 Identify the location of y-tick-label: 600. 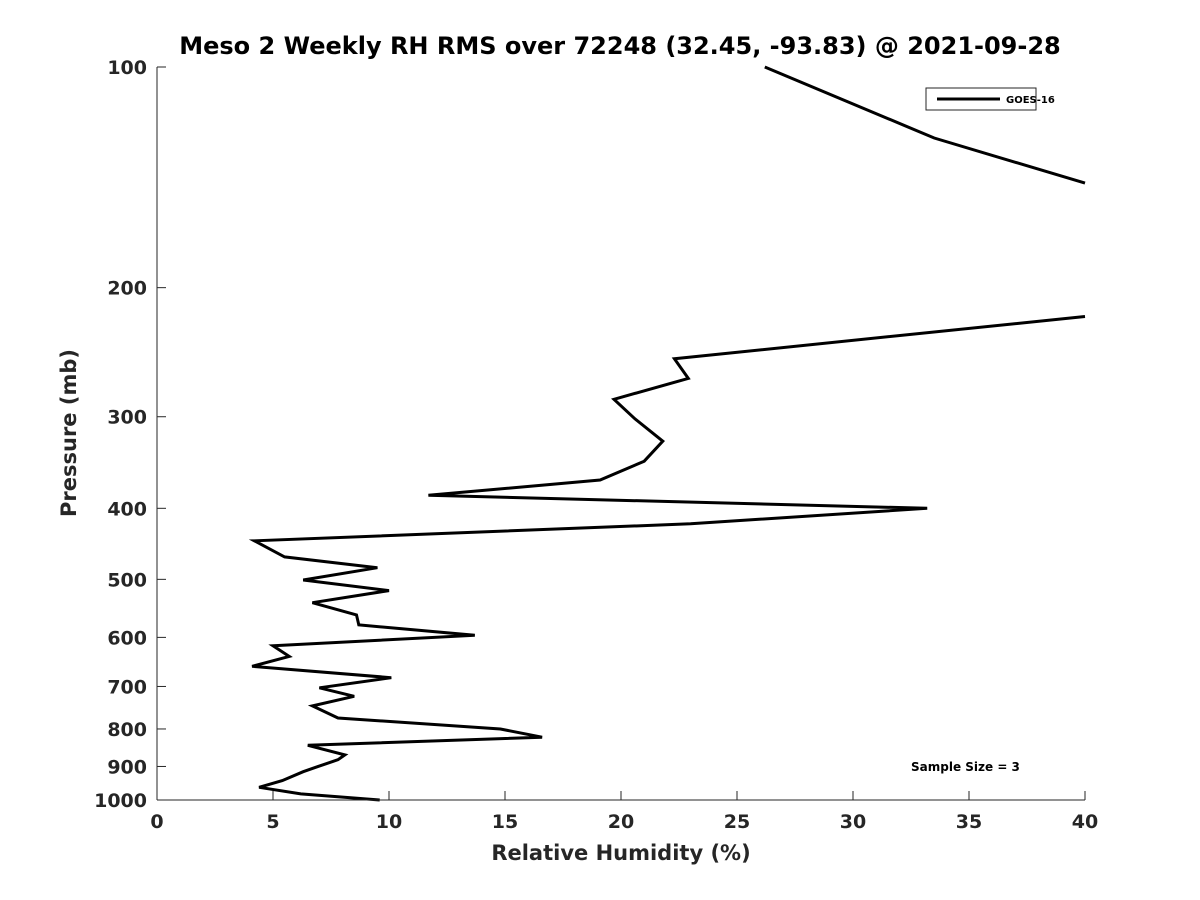
(127, 638).